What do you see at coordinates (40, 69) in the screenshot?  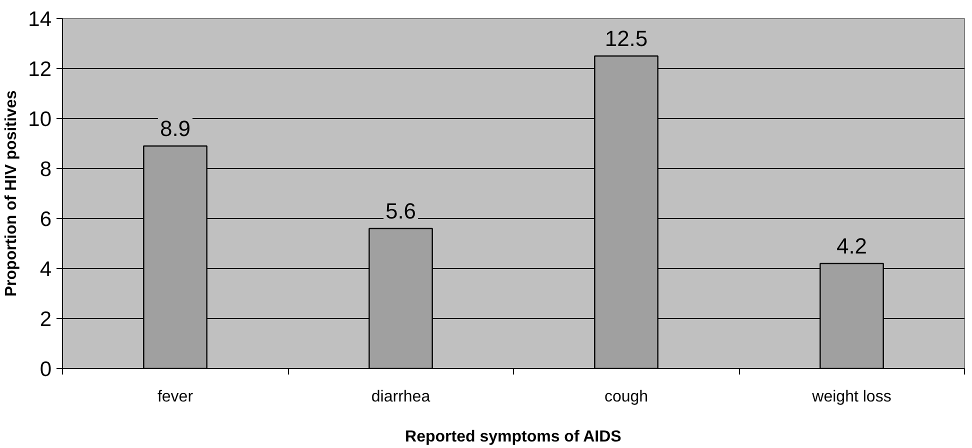 I see `y-tick-label: 12` at bounding box center [40, 69].